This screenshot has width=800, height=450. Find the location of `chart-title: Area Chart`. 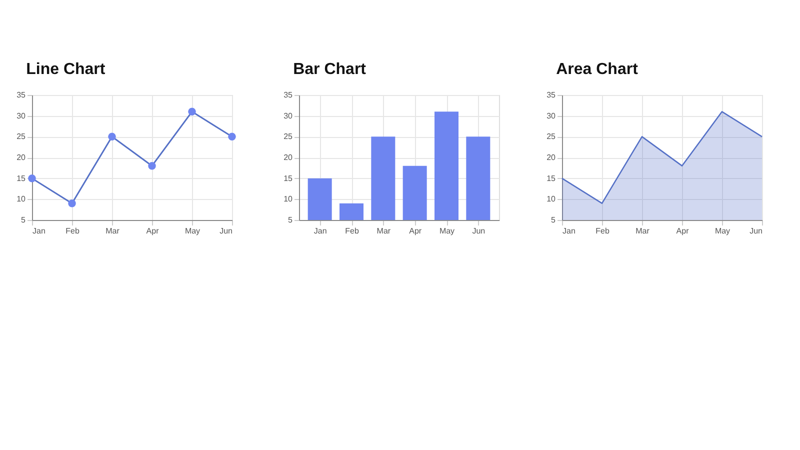

chart-title: Area Chart is located at coordinates (597, 69).